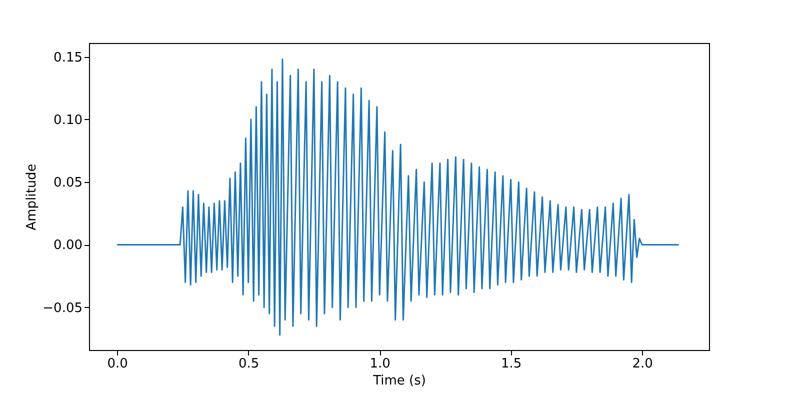  Describe the element at coordinates (249, 364) in the screenshot. I see `x-tick-label: 0.5` at that location.